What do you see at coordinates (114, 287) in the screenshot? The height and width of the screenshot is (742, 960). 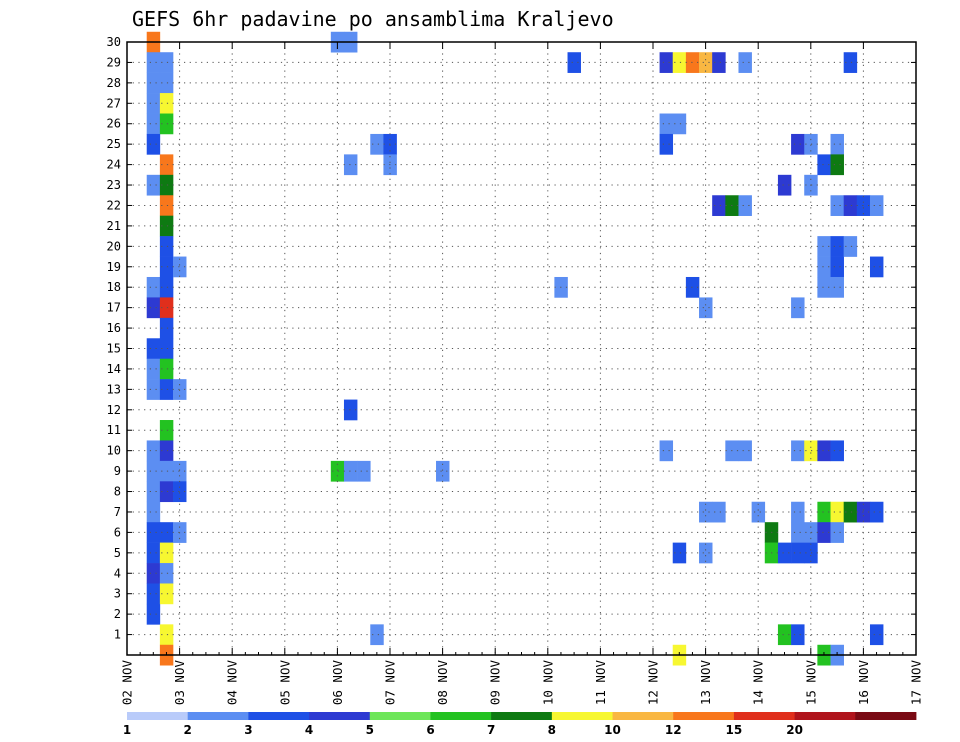 I see `y-tick-label: 18` at bounding box center [114, 287].